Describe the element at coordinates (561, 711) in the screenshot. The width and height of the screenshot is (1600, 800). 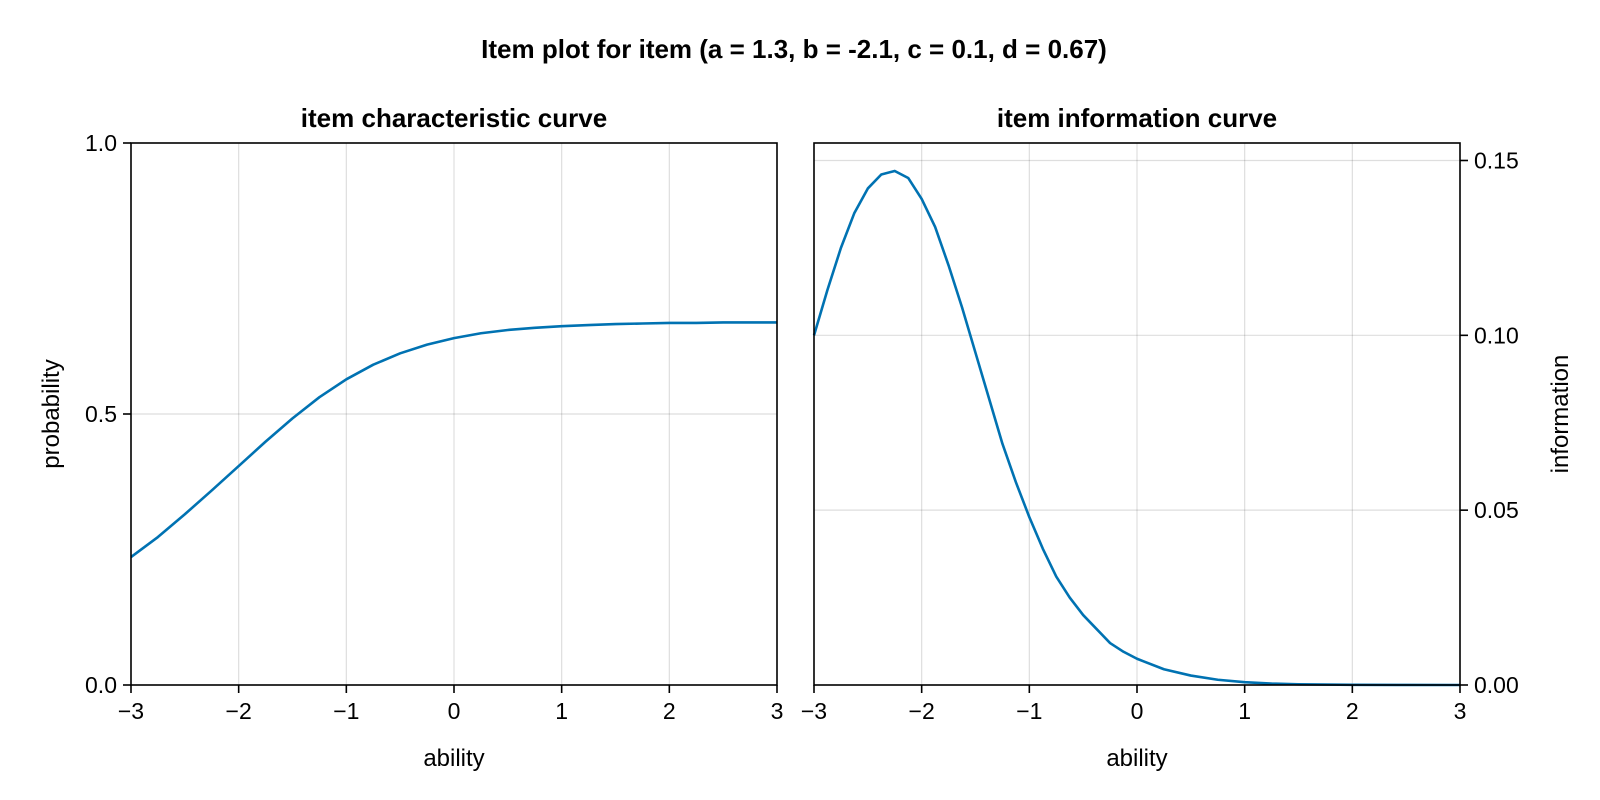
I see `characteristic-x-tick-label-4: 1` at that location.